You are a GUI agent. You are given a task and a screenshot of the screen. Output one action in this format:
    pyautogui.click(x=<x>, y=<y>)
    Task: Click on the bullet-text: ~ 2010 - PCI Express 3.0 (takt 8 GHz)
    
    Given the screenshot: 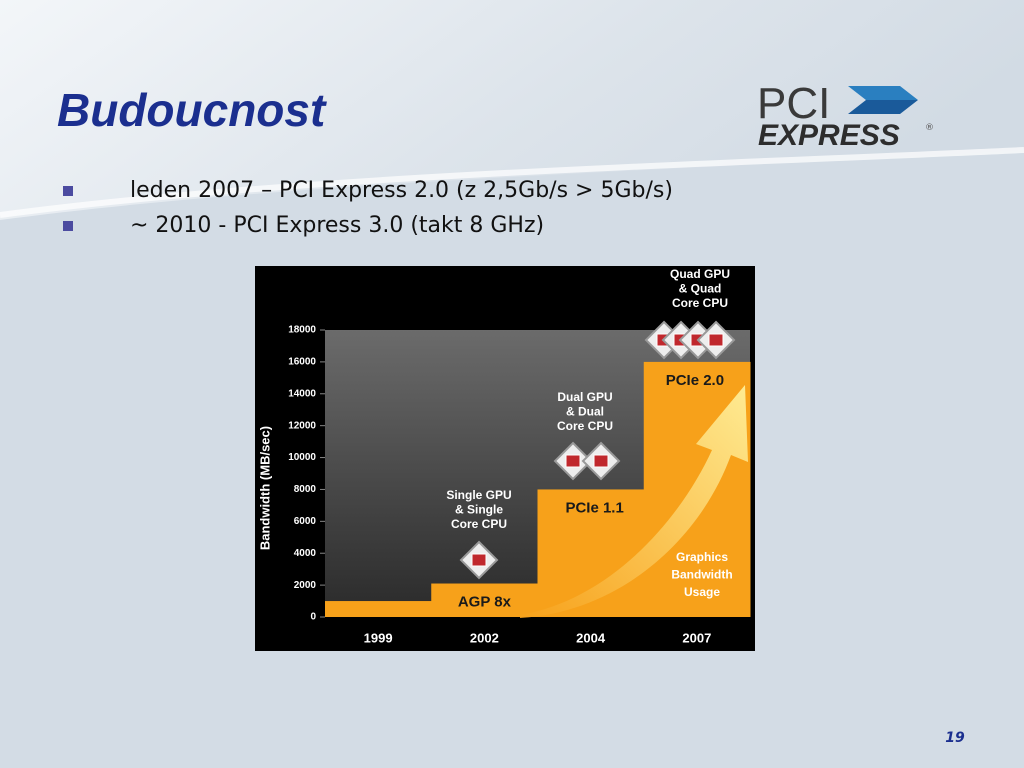 What is the action you would take?
    pyautogui.click(x=337, y=225)
    